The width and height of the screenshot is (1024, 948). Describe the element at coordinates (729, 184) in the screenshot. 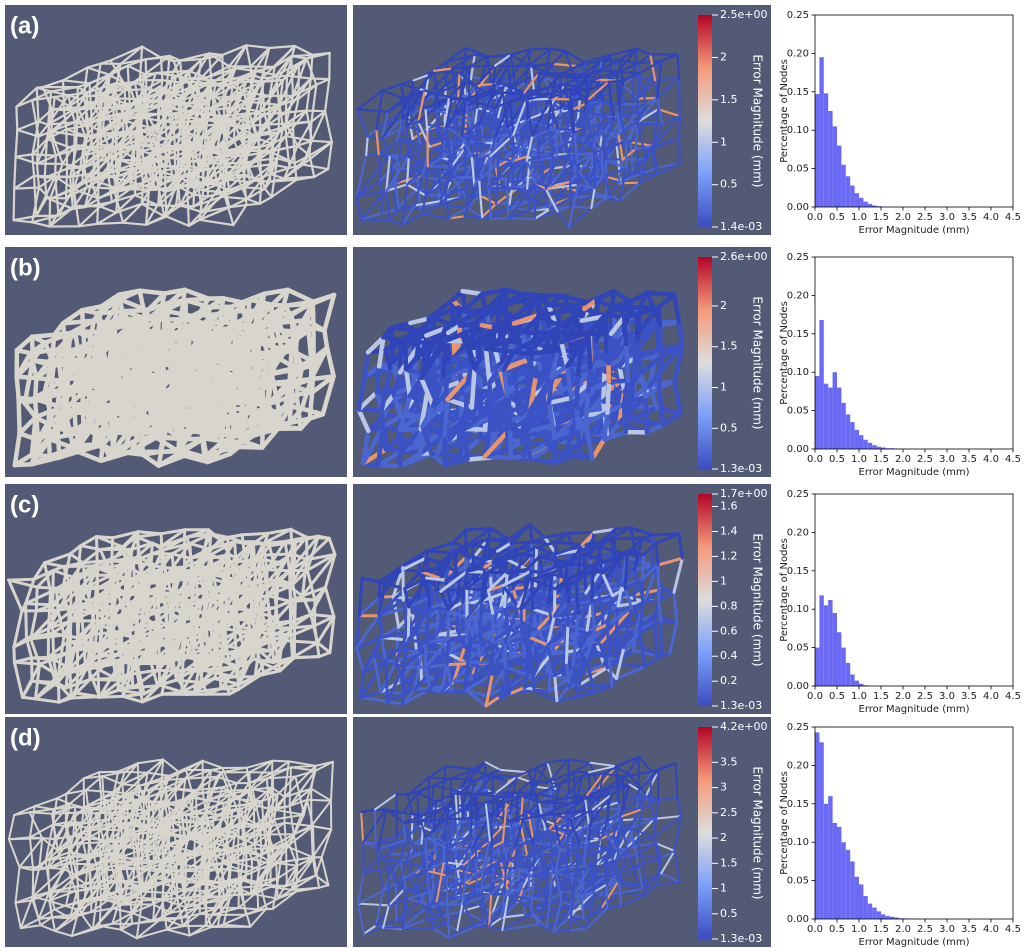

I see `colorbar-tick-label: 0.5` at that location.